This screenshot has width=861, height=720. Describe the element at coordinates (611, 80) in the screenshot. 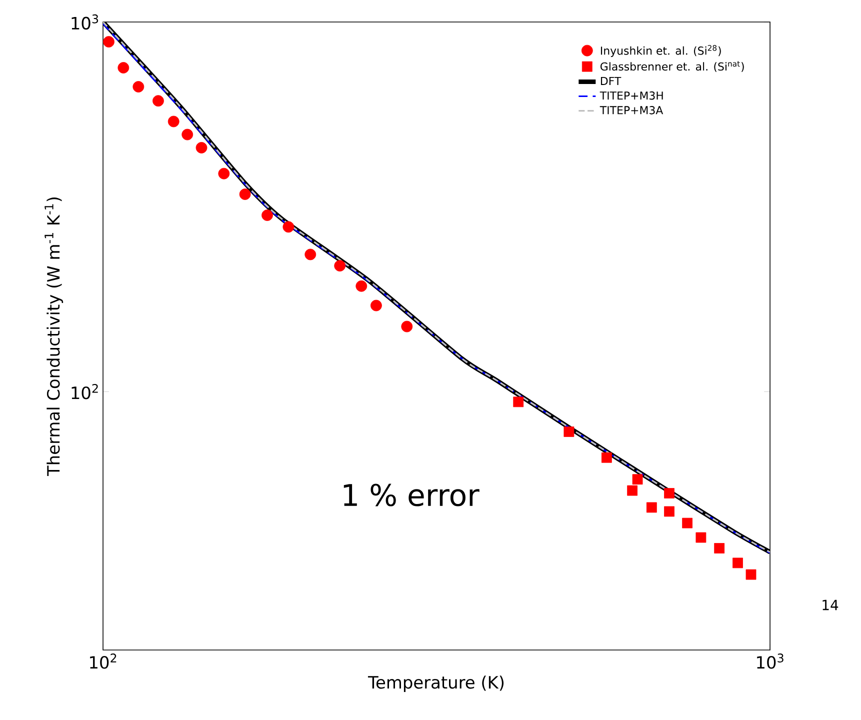

I see `legend-label: DFT` at that location.